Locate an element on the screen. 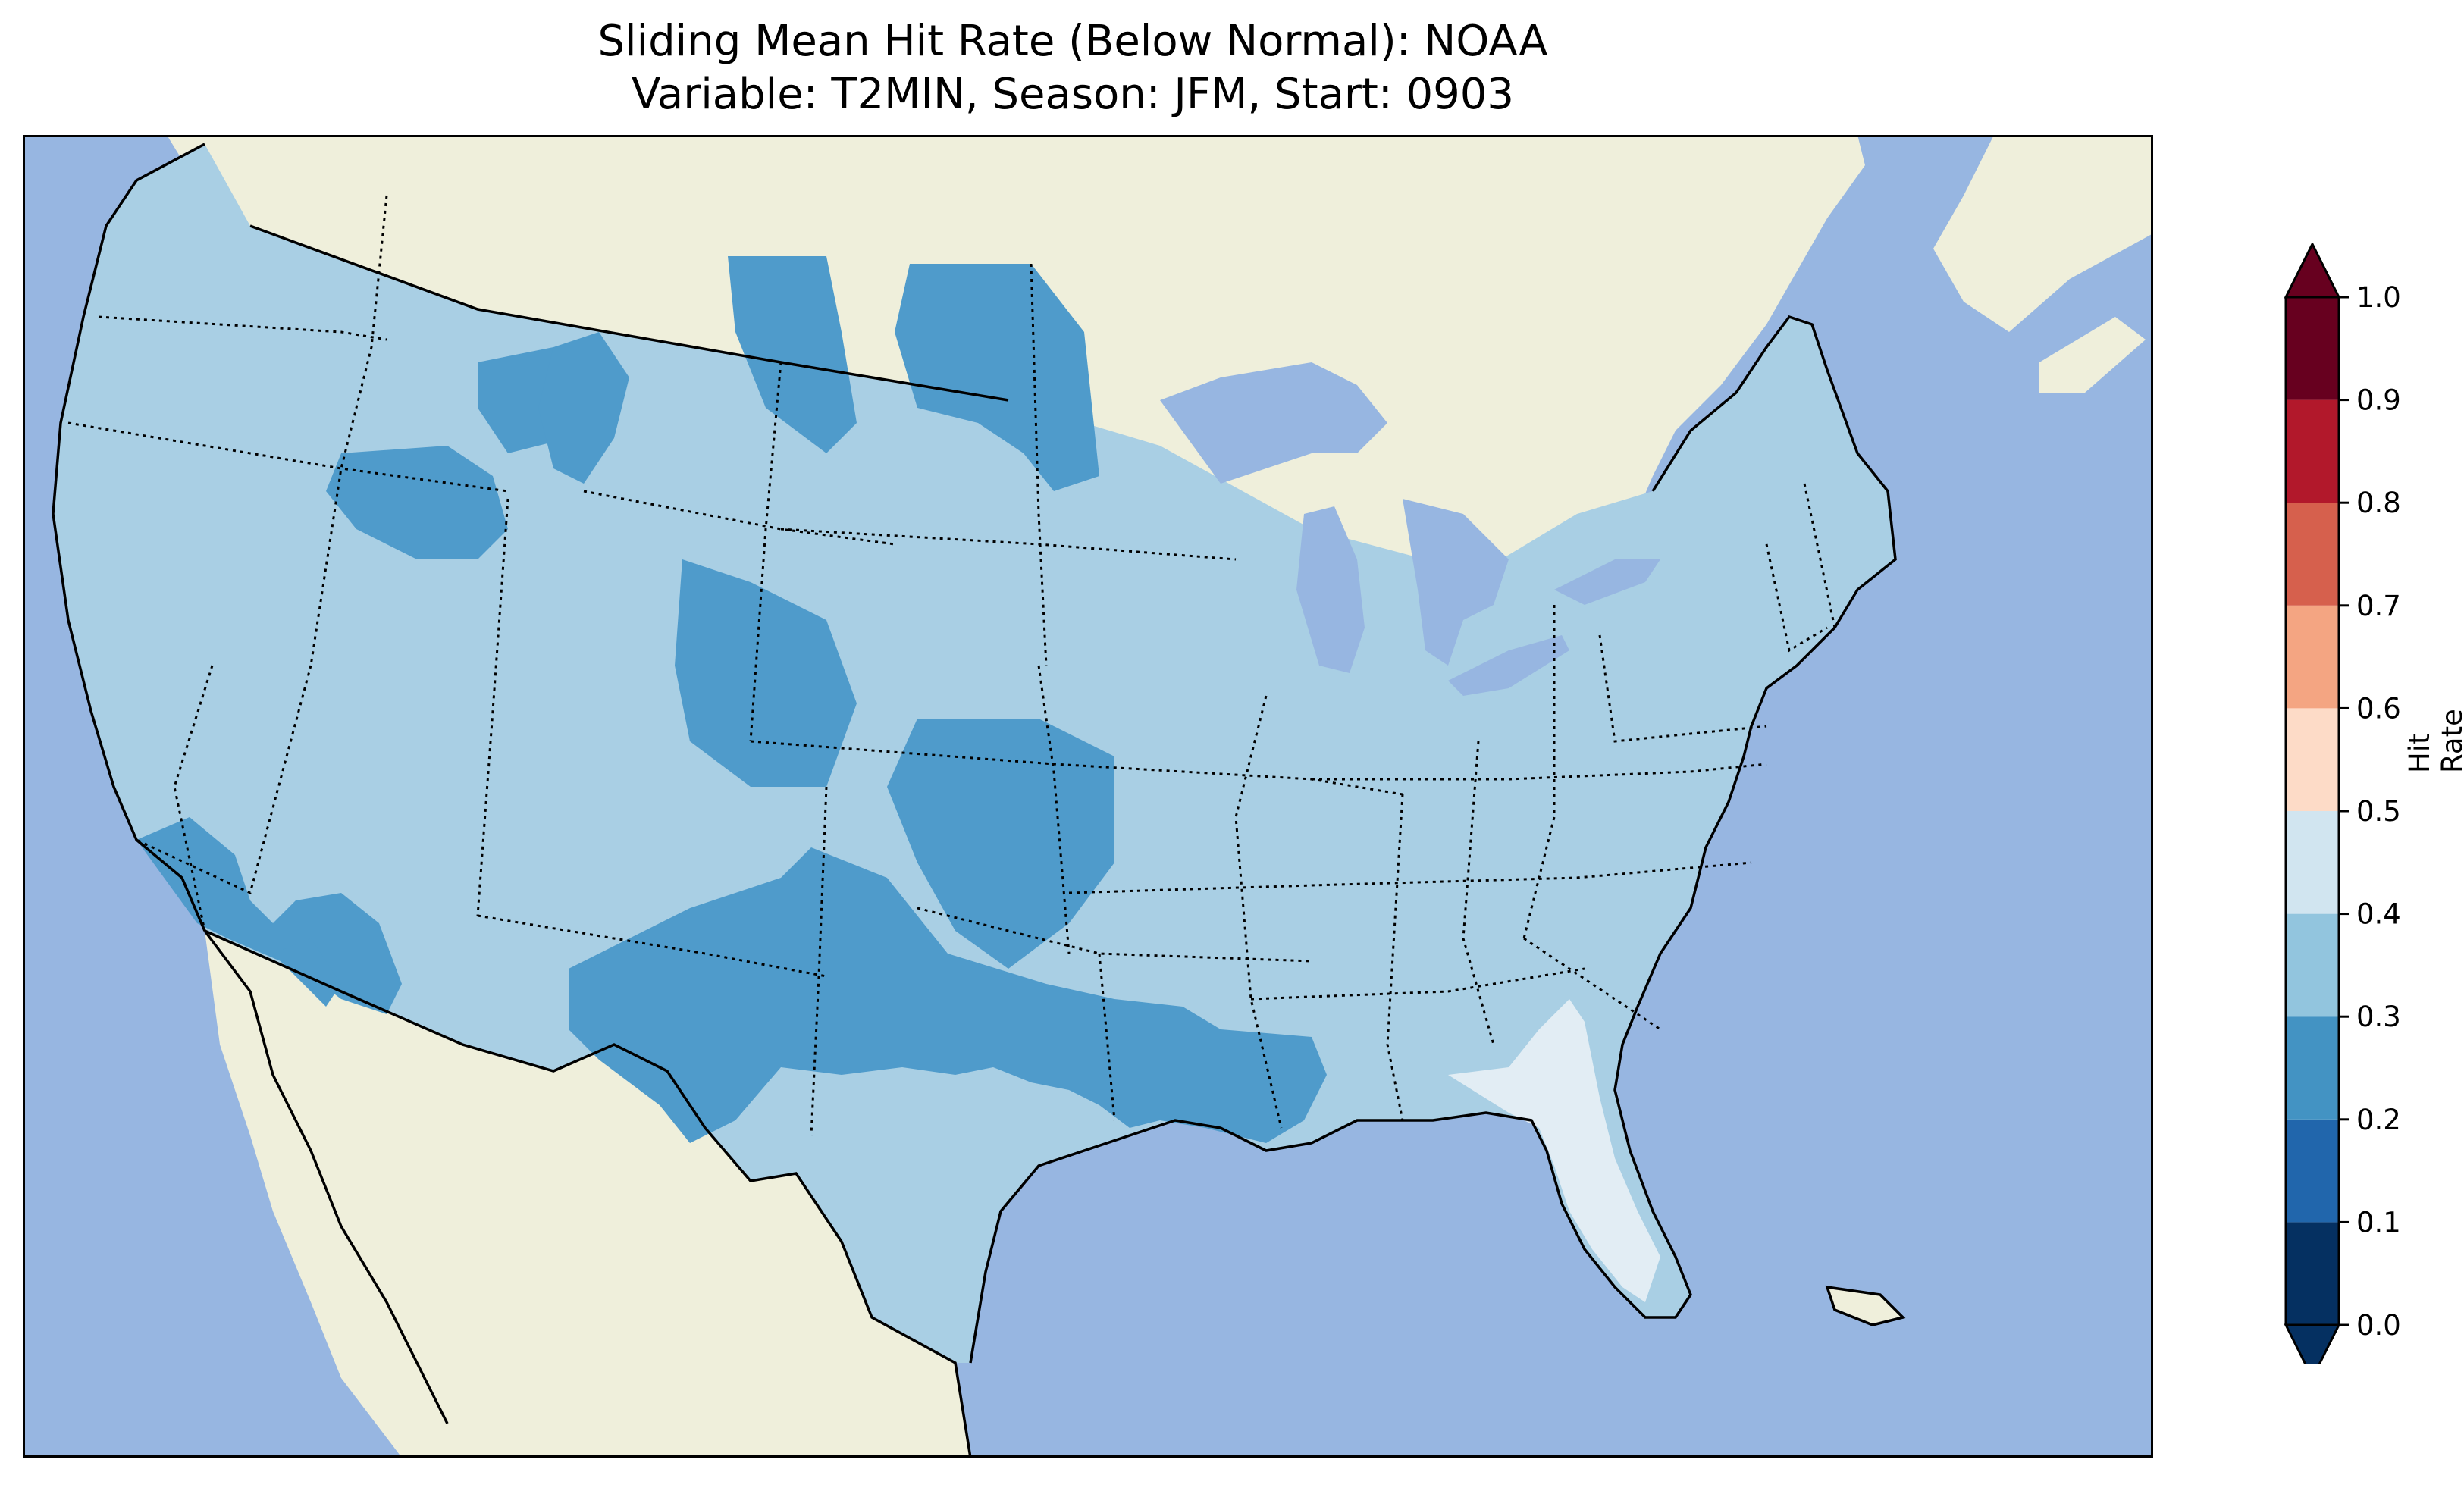  colorbar-tick-label: 0.7 is located at coordinates (2378, 606).